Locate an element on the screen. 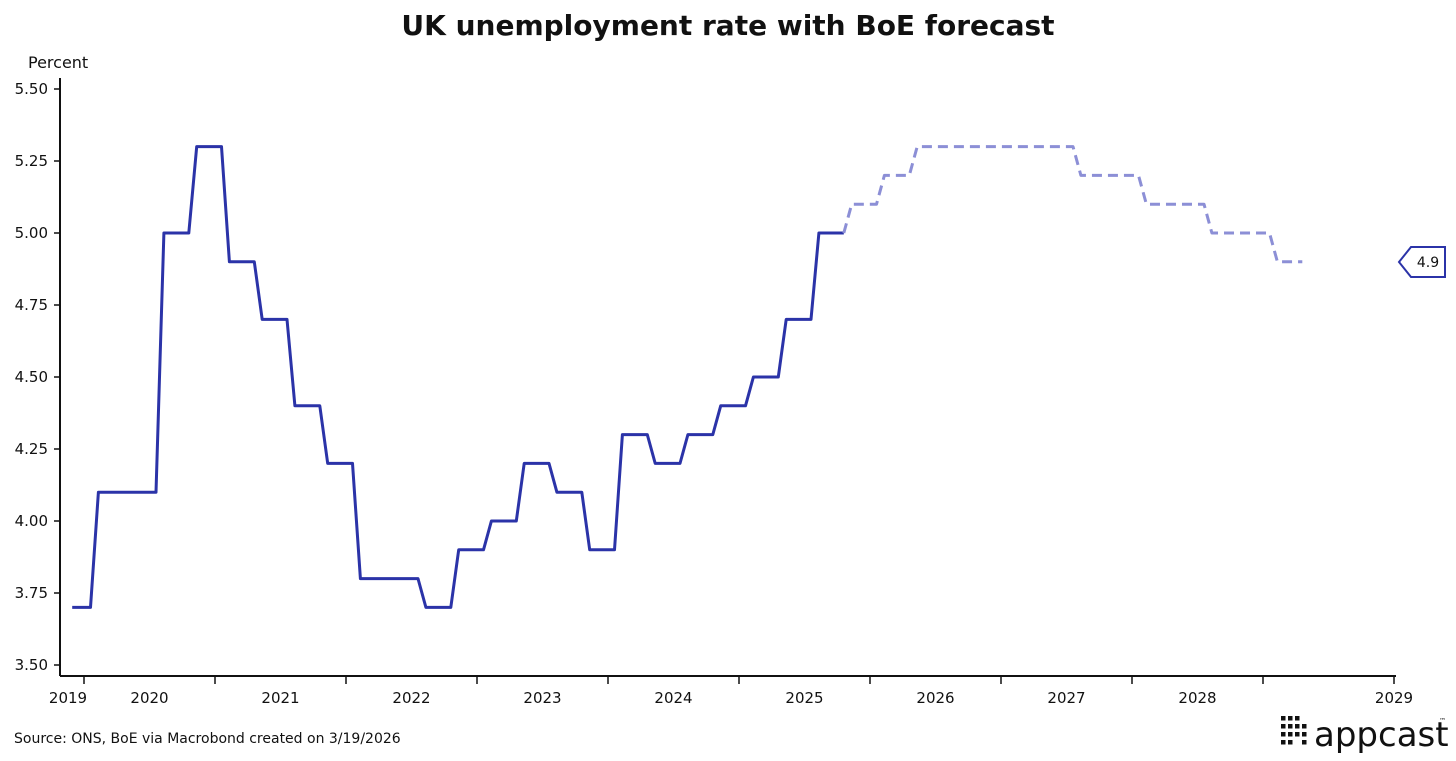  y-axis-label: Percent is located at coordinates (58, 62).